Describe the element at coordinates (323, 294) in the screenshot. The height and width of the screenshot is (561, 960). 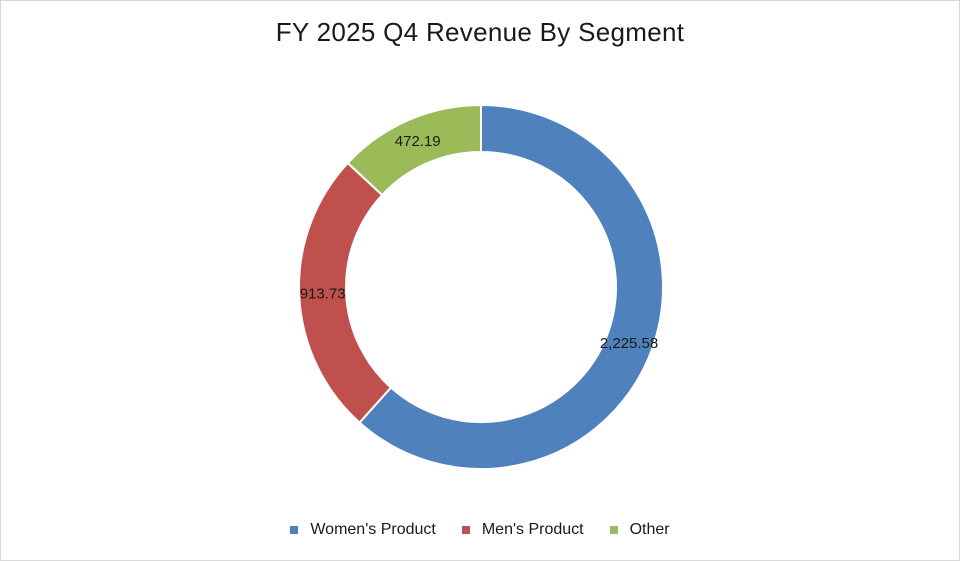
I see `data-label-men-s-product: 913.73` at that location.